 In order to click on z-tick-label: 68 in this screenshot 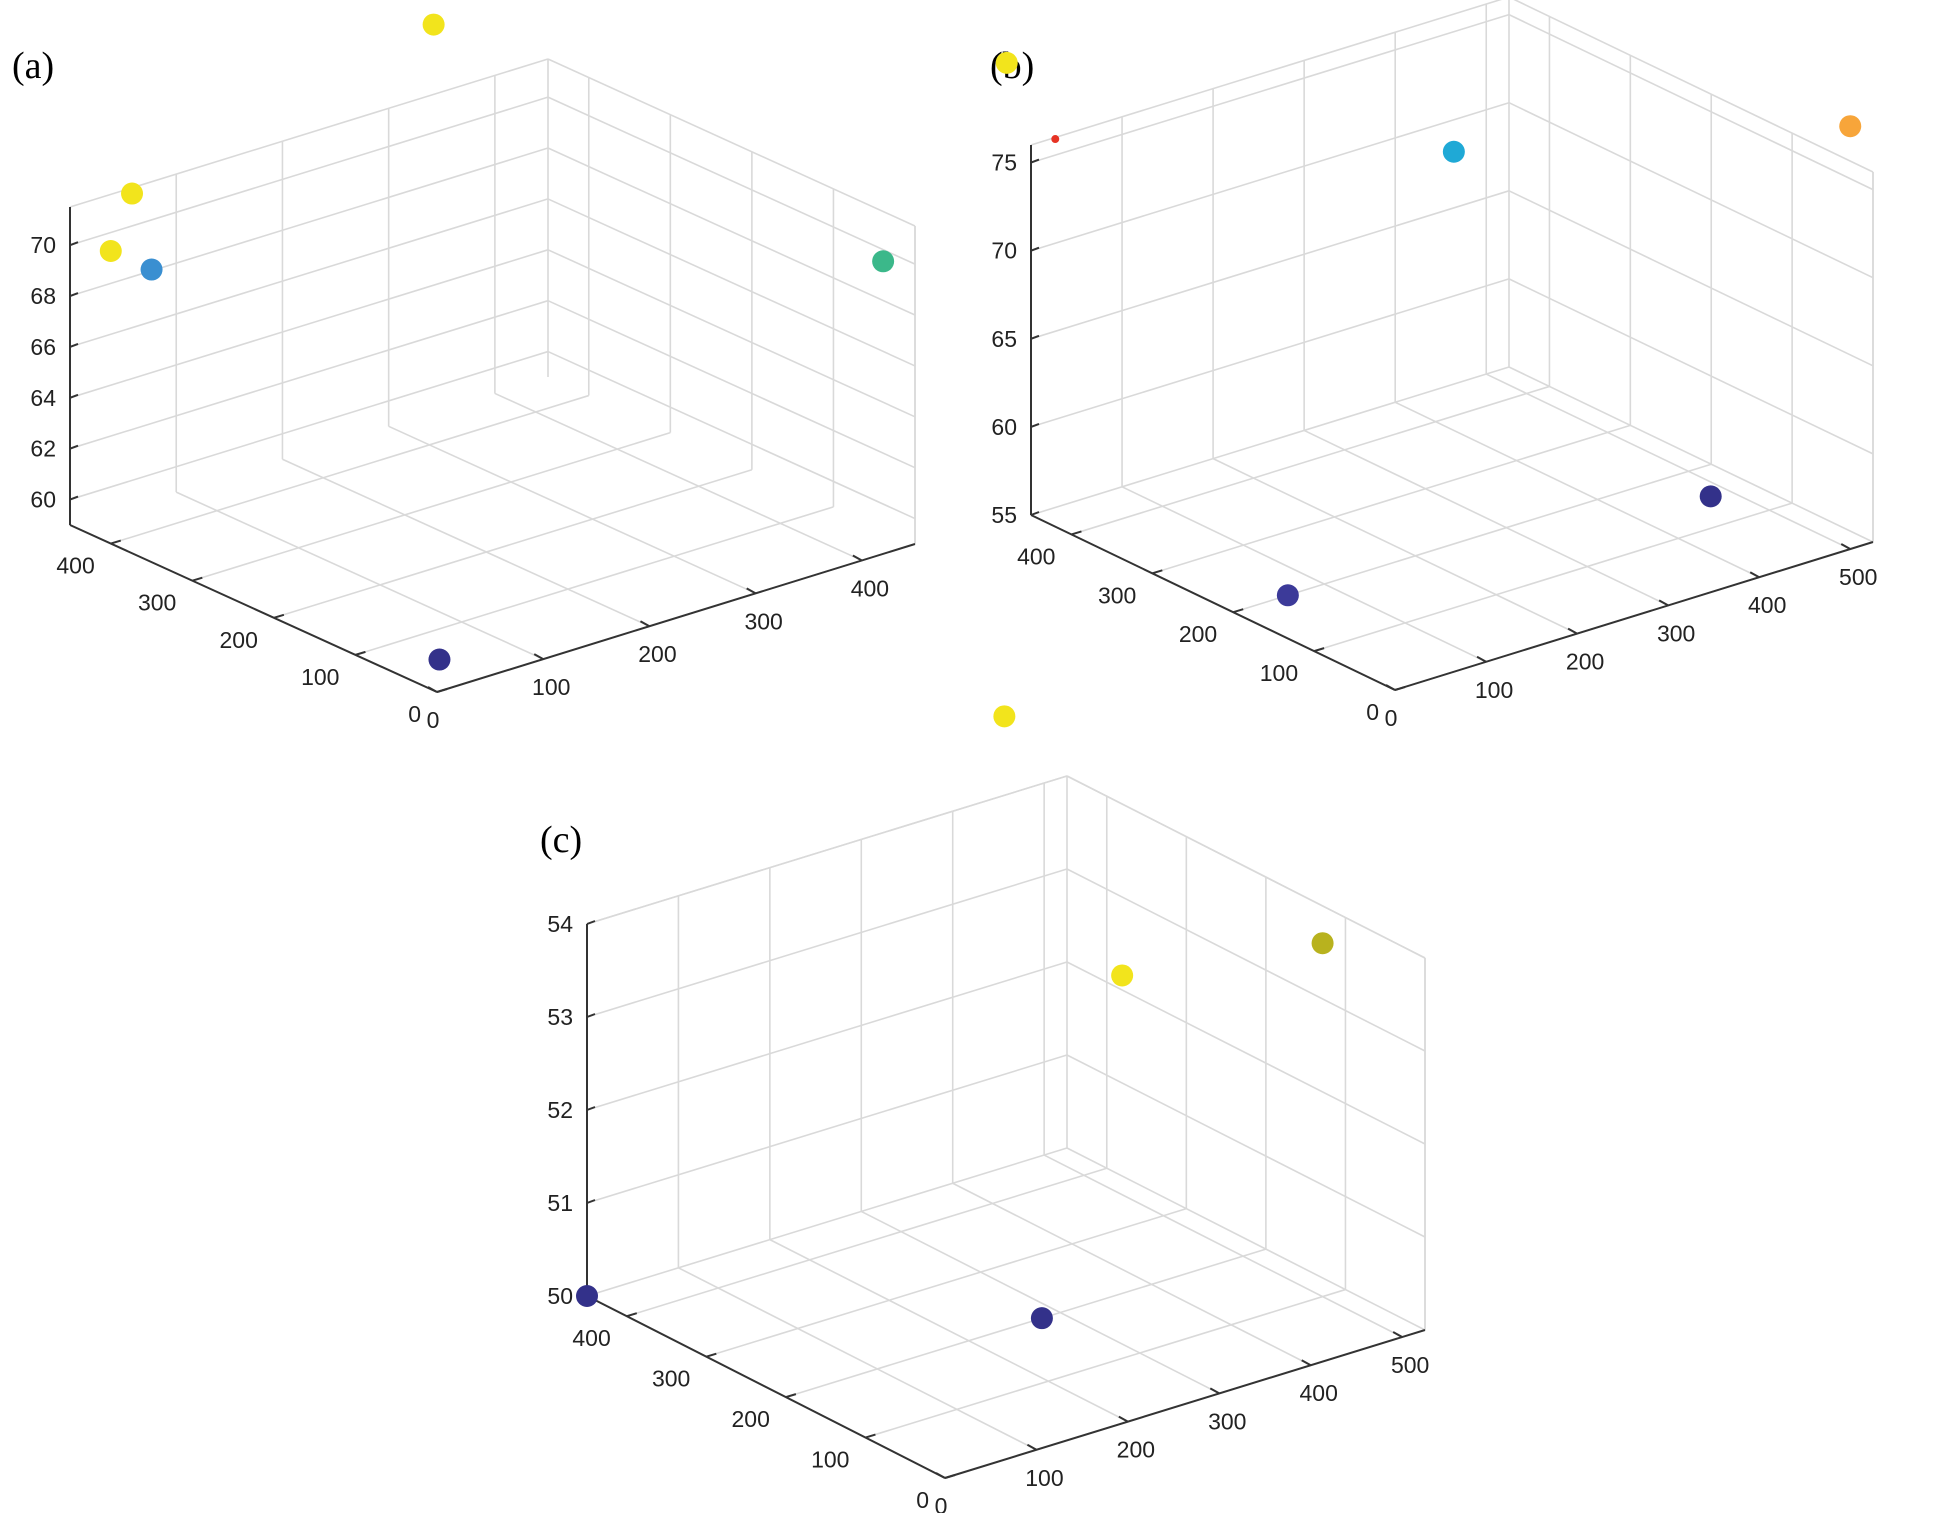, I will do `click(43, 296)`.